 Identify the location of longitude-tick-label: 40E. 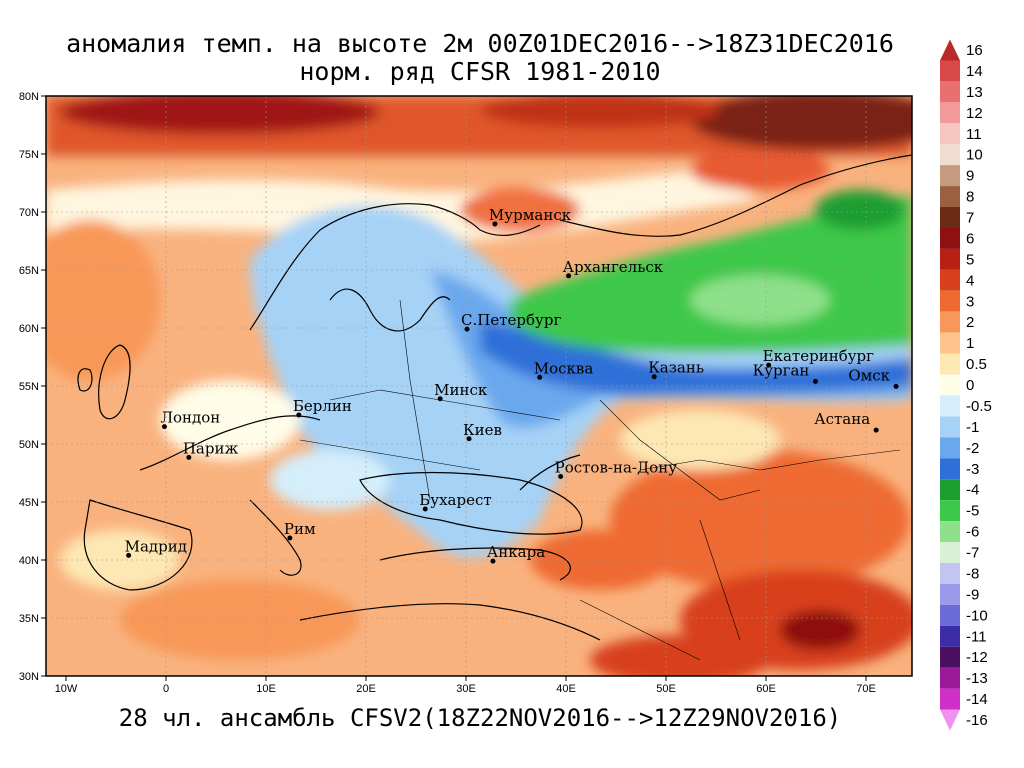
(566, 689).